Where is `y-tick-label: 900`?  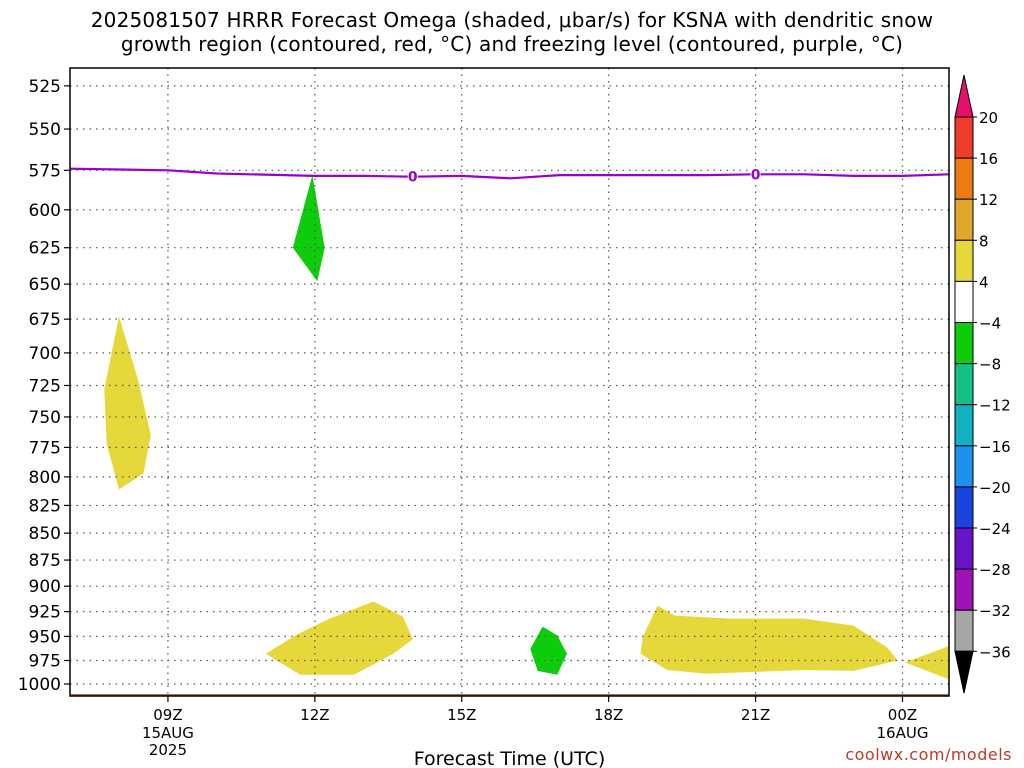 y-tick-label: 900 is located at coordinates (45, 587).